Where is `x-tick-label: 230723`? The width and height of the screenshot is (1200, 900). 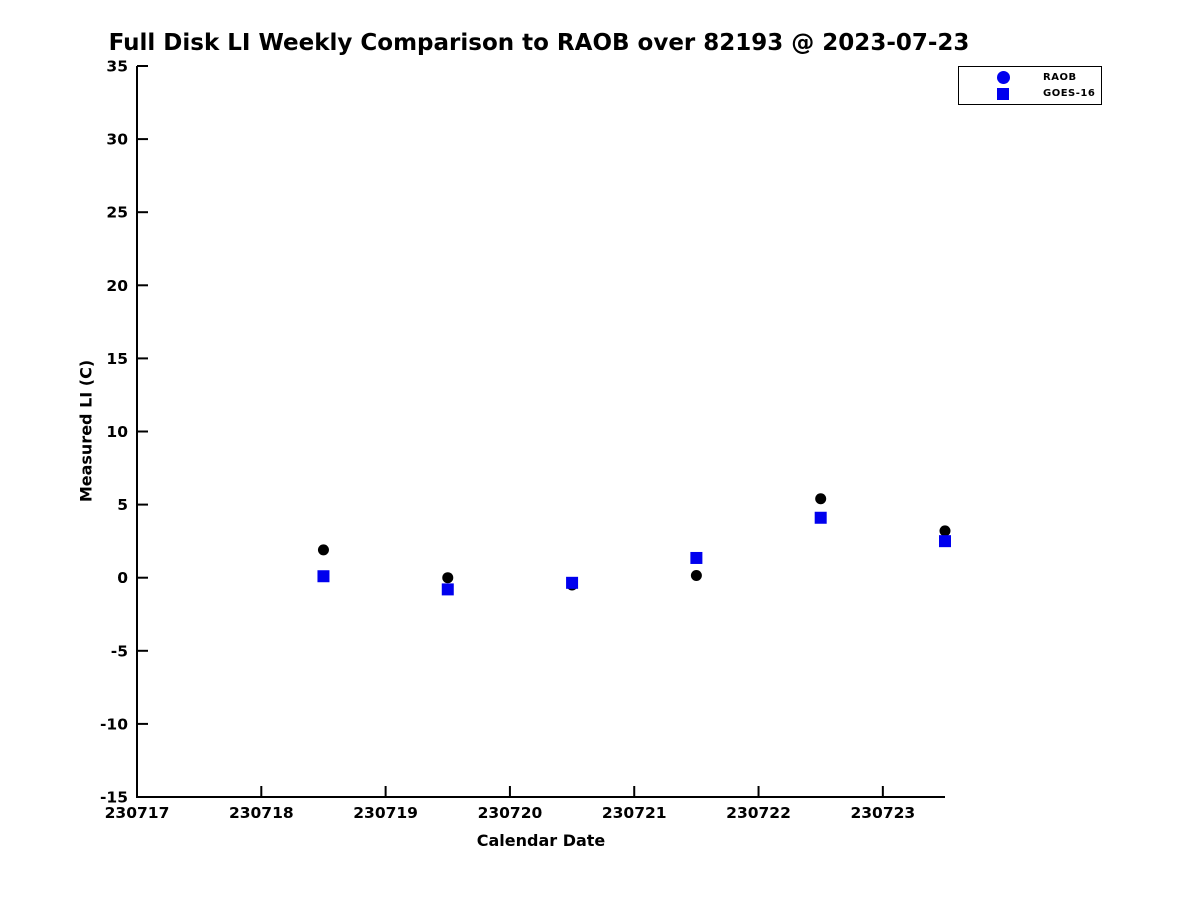 x-tick-label: 230723 is located at coordinates (882, 813).